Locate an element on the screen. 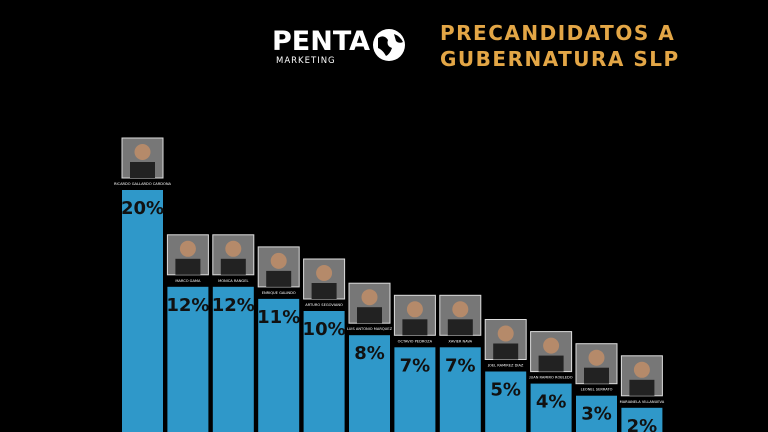  value-label: 3% is located at coordinates (596, 414).